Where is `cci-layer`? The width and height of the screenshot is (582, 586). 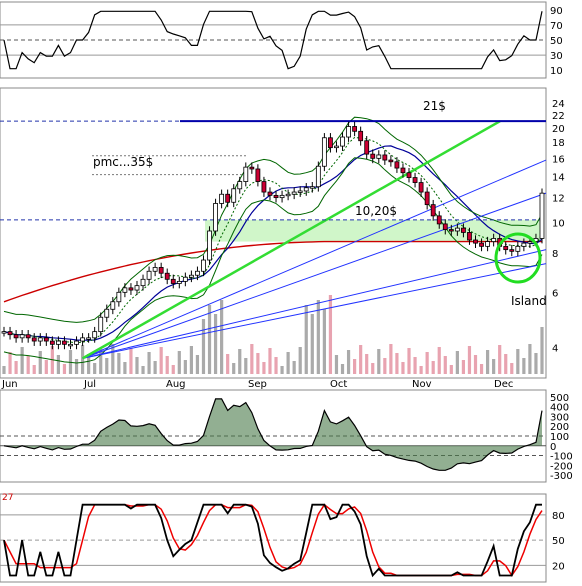
cci-layer is located at coordinates (273, 434).